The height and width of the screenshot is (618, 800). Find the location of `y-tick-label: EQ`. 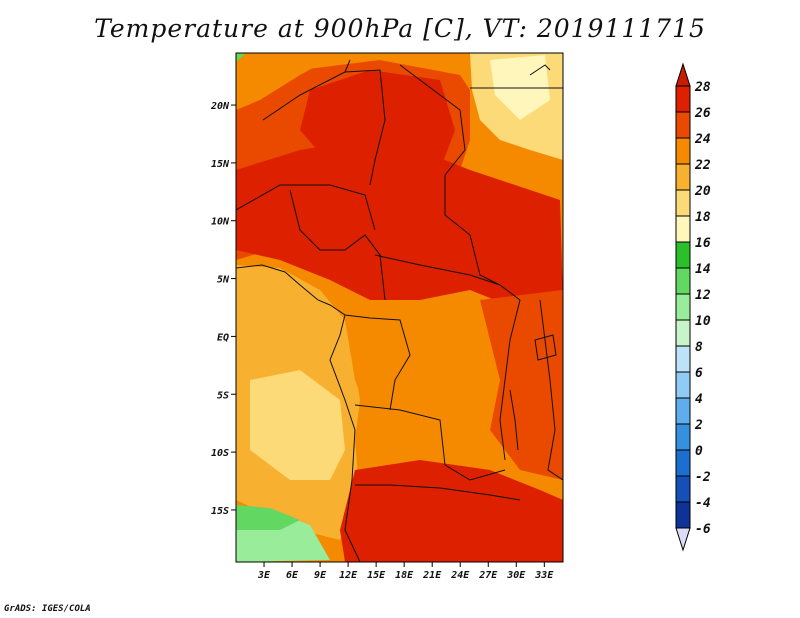

y-tick-label: EQ is located at coordinates (223, 337).